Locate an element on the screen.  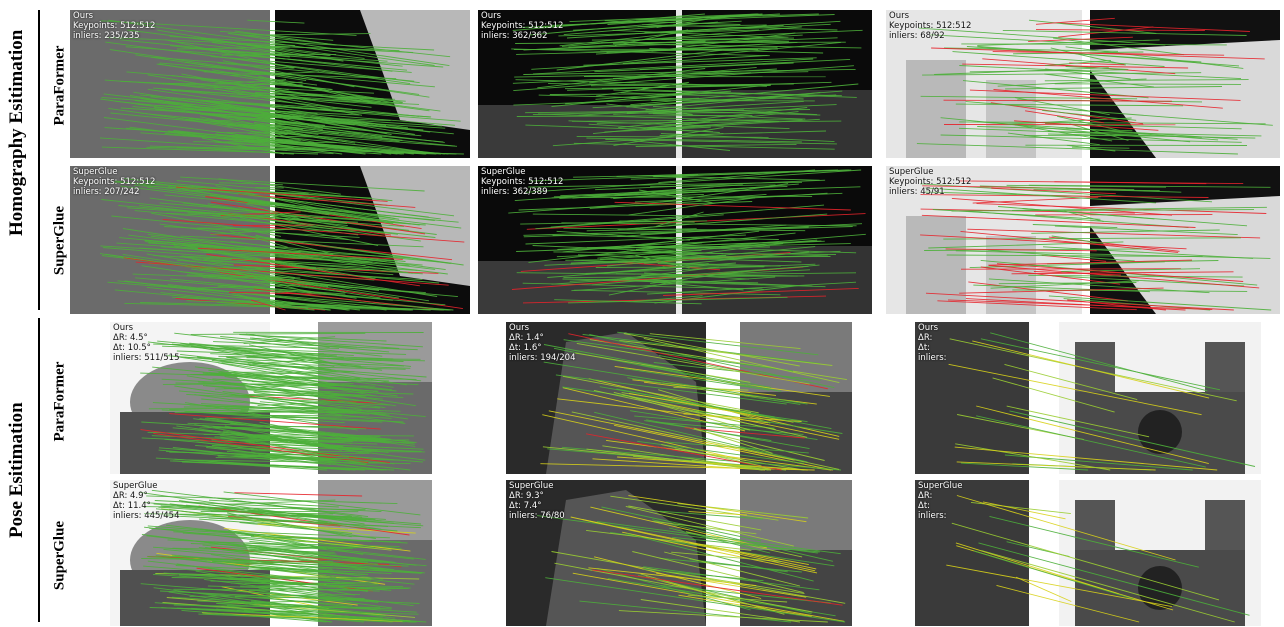
homography-divider is located at coordinates (39, 160).